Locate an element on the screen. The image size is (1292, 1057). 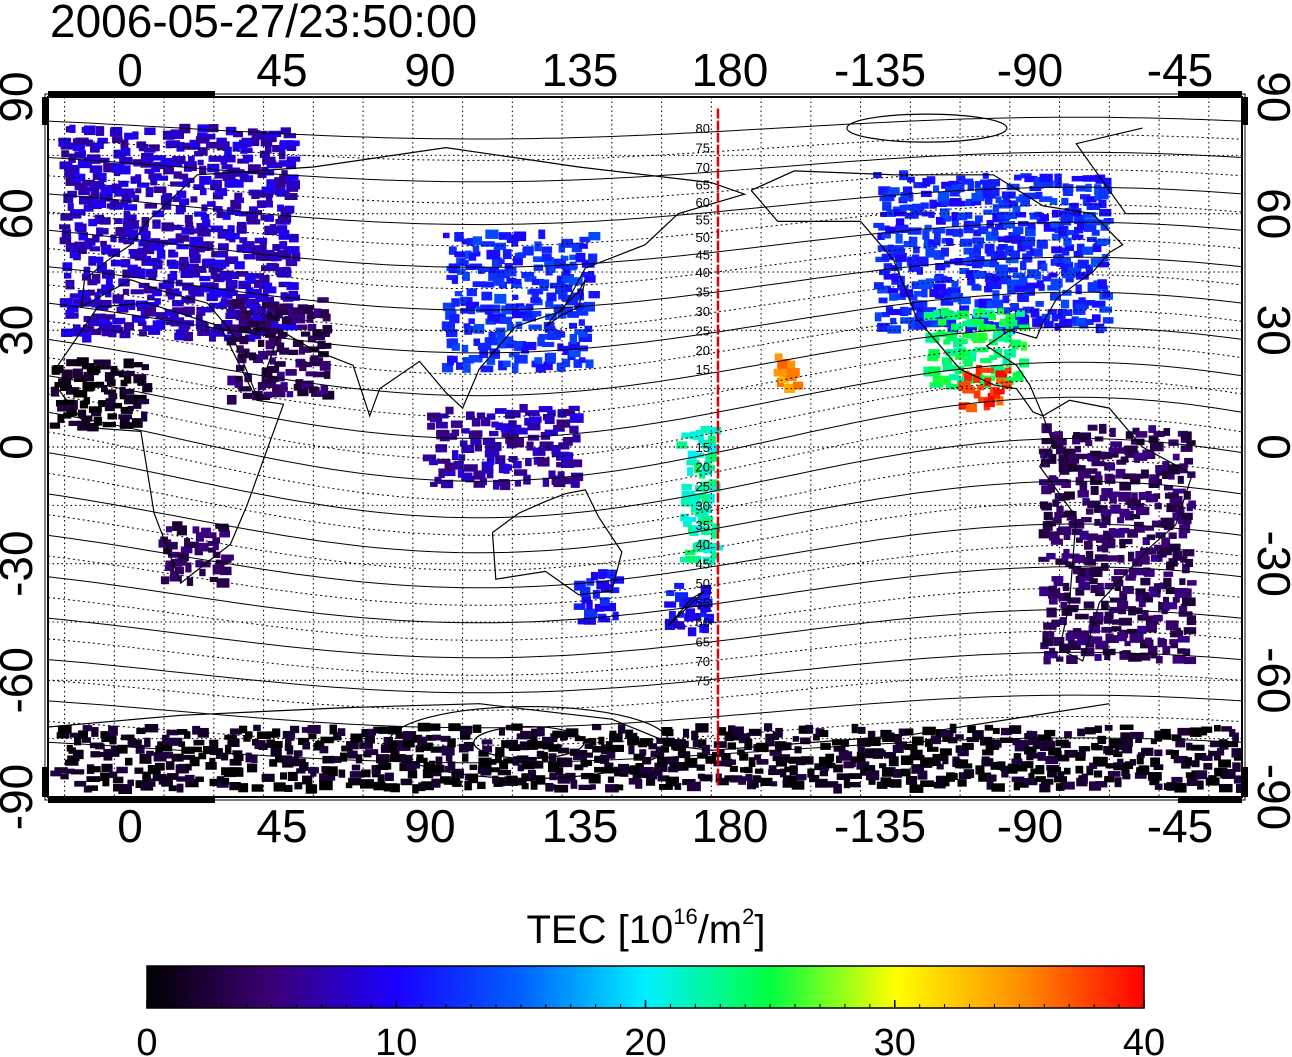
colorbar-title: TEC [1016/m2] is located at coordinates (646, 928).